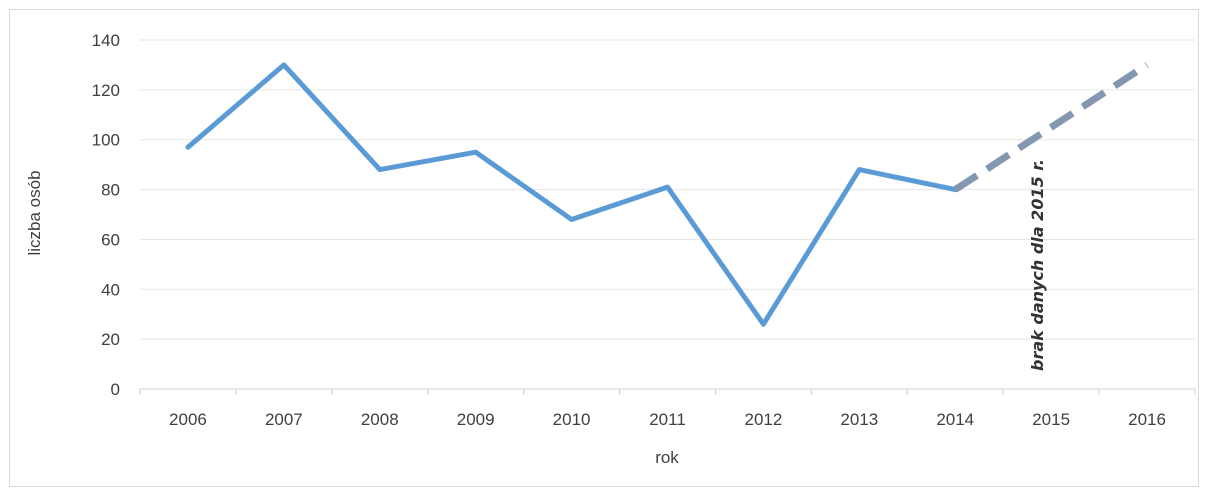 The width and height of the screenshot is (1209, 498). What do you see at coordinates (284, 419) in the screenshot?
I see `x-tick-label: 2007` at bounding box center [284, 419].